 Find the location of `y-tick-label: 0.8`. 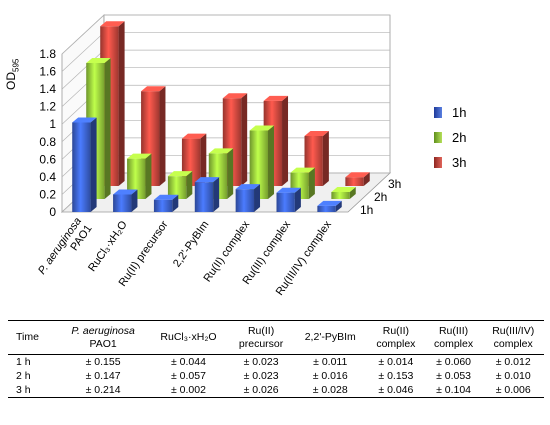

y-tick-label: 0.8 is located at coordinates (47, 142).